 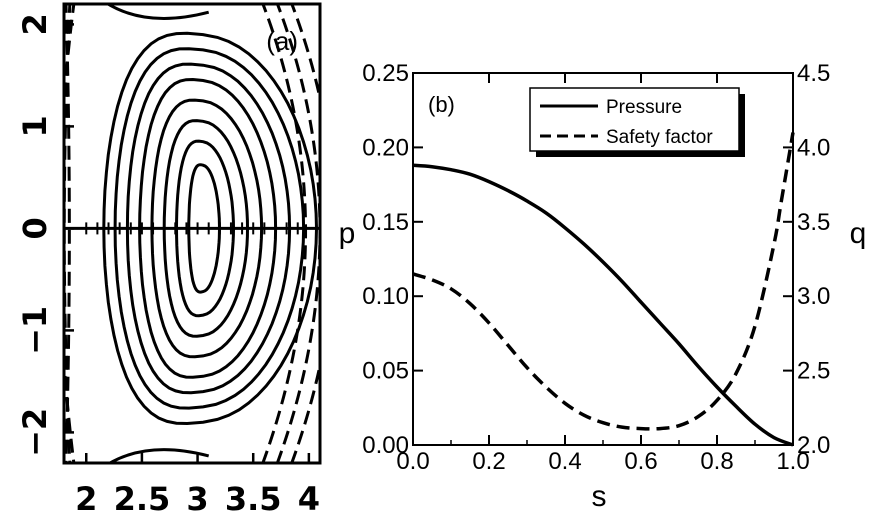 What do you see at coordinates (385, 147) in the screenshot?
I see `panel-b-y-left-tick-label: 0.20` at bounding box center [385, 147].